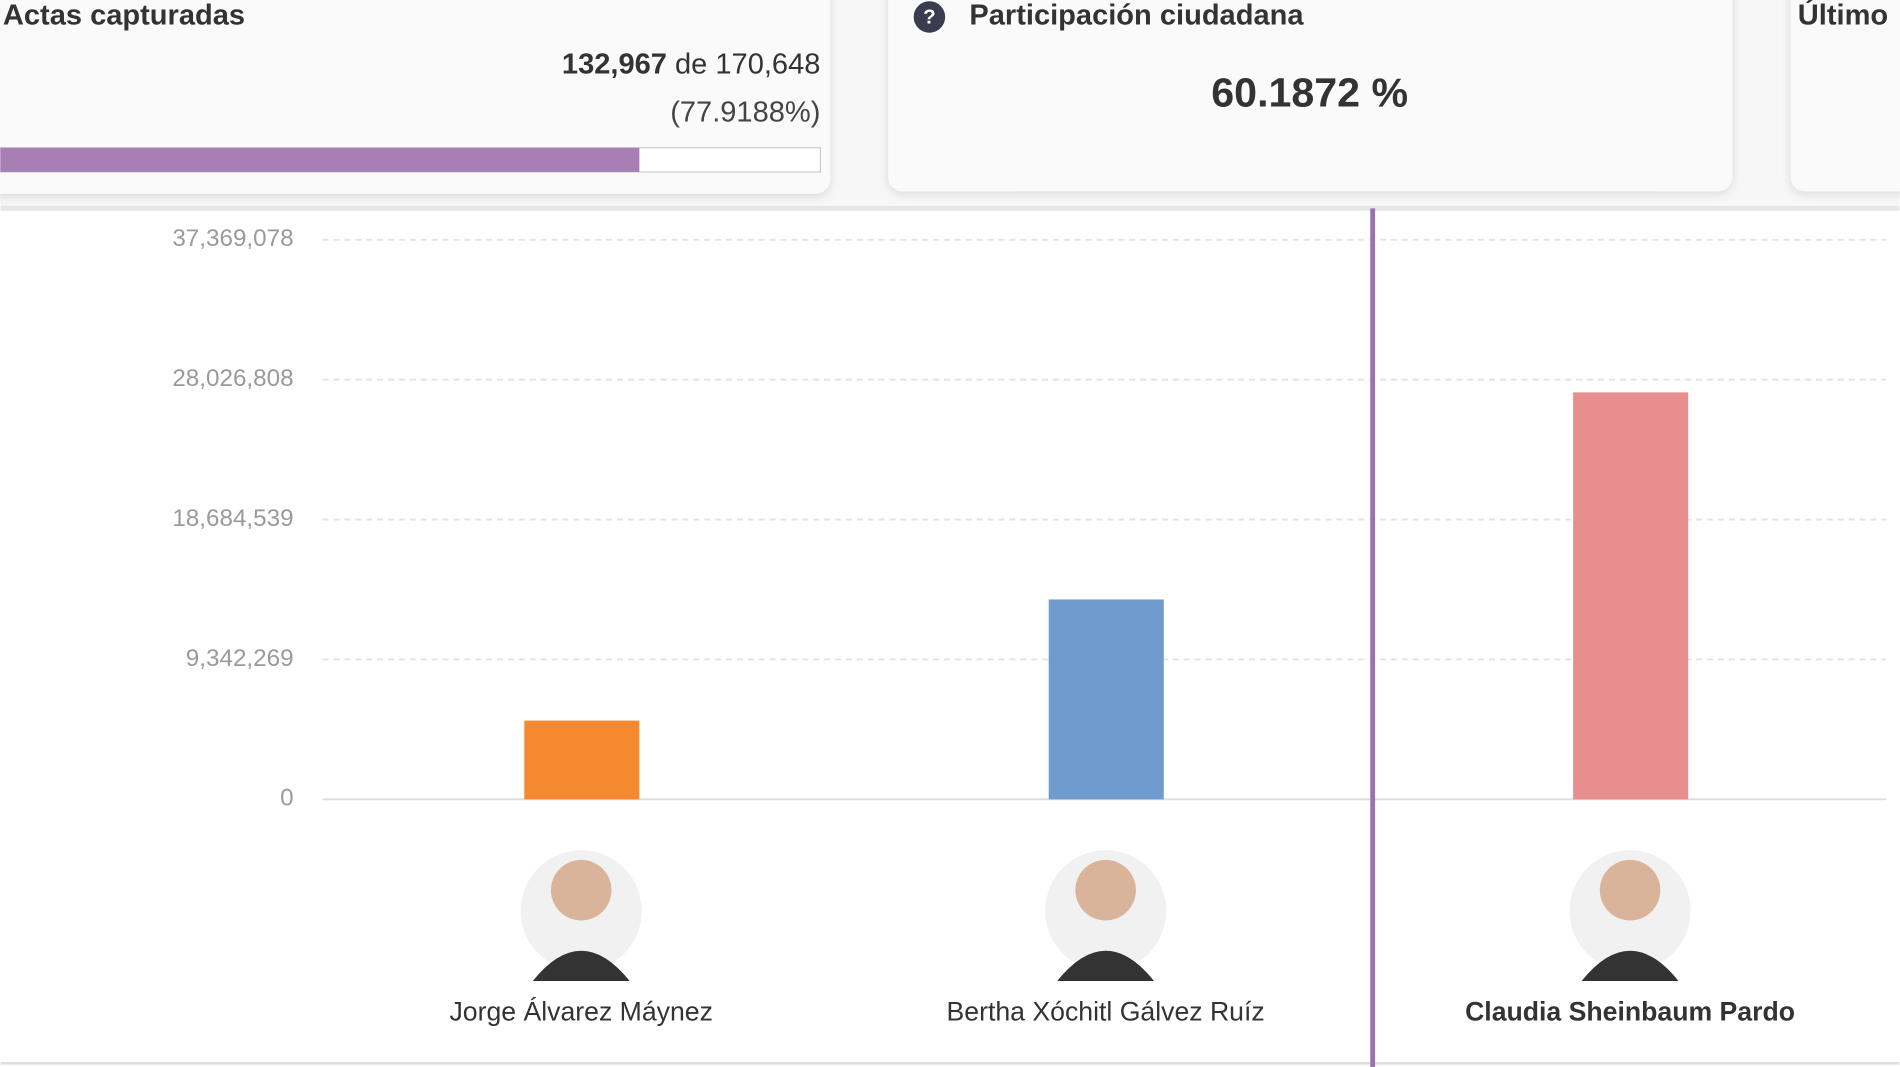  I want to click on count: 132,967 de 170,648, so click(691, 64).